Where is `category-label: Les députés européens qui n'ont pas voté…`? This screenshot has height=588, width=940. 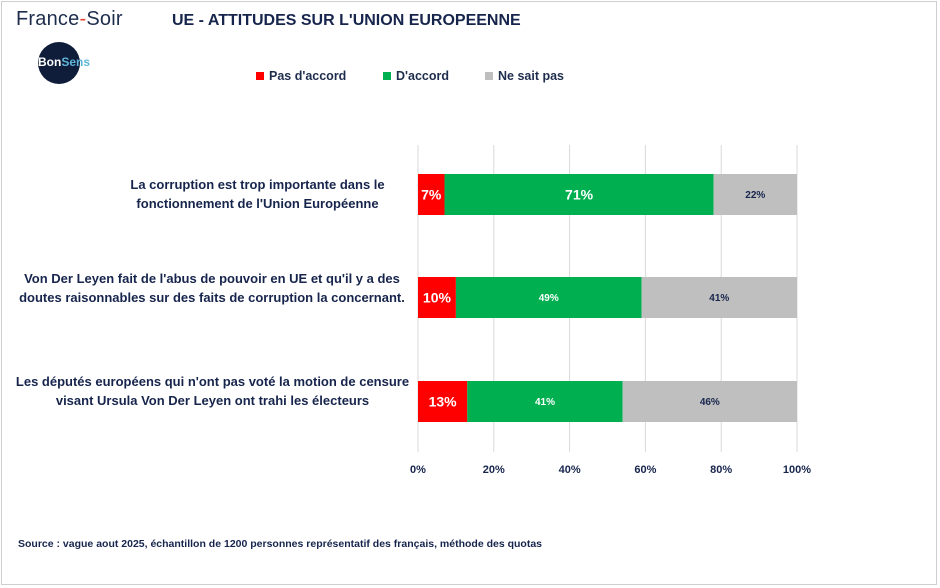 category-label: Les députés européens qui n'ont pas voté… is located at coordinates (212, 391).